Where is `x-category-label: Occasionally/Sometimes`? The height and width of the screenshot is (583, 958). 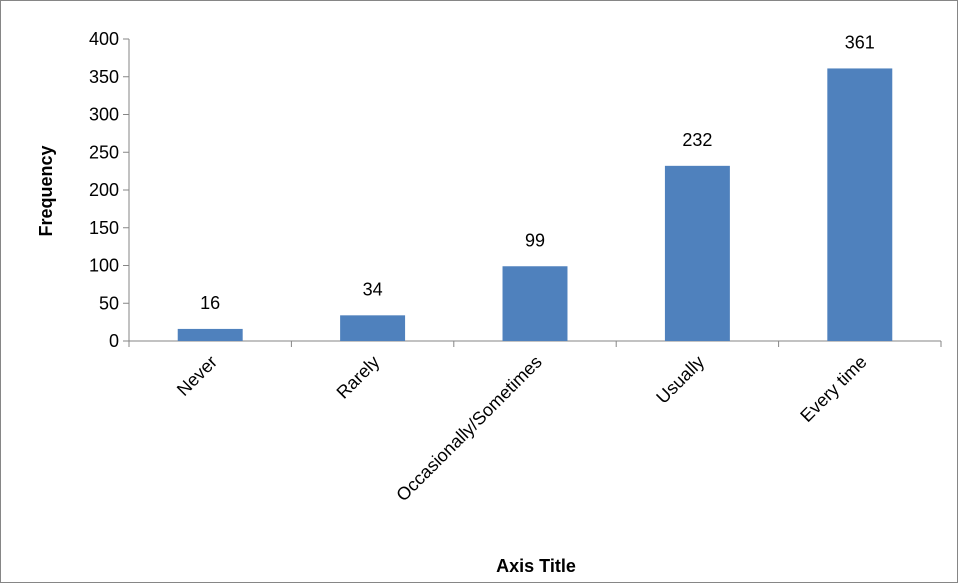 x-category-label: Occasionally/Sometimes is located at coordinates (468, 428).